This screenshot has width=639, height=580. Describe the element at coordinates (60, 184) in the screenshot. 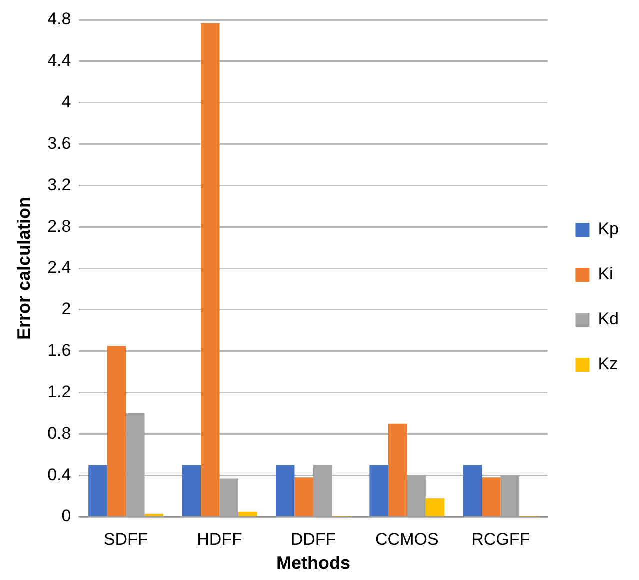

I see `y-tick-label: 3.2` at that location.